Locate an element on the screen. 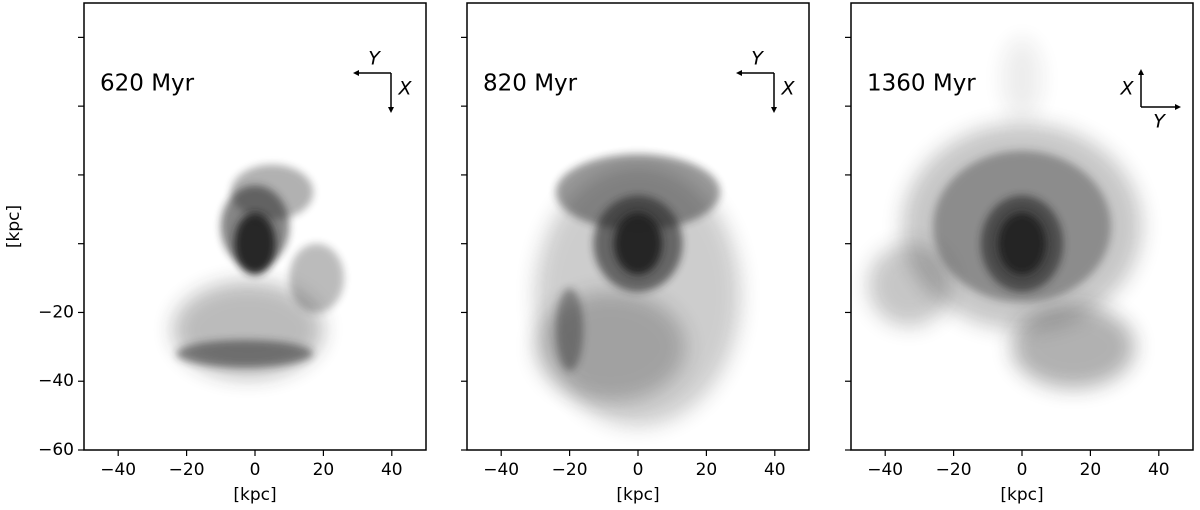 The height and width of the screenshot is (510, 1200). y-axis-label: [kpc] is located at coordinates (14, 226).